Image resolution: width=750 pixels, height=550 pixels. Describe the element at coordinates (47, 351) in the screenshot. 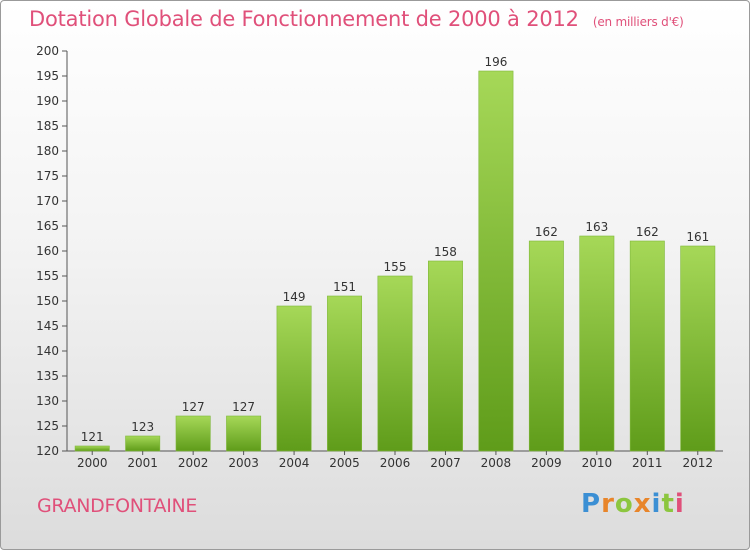

I see `y-tick-label: 140` at that location.